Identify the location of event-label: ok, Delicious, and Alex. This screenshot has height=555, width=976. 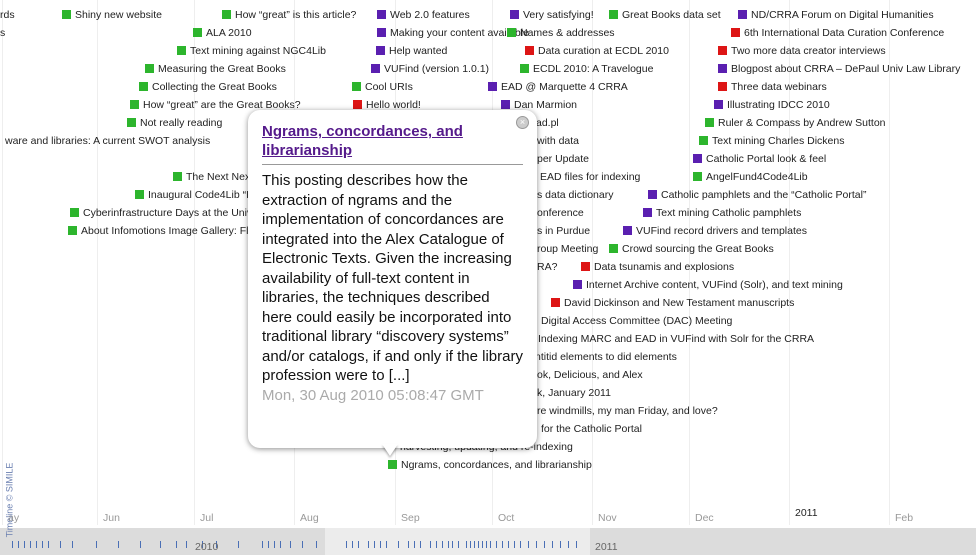
(590, 375).